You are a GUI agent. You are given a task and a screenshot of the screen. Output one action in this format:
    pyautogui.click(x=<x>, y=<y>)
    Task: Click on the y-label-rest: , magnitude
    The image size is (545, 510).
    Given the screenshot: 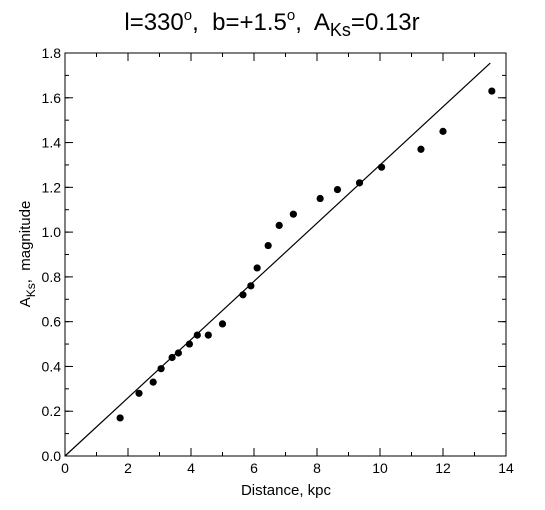 What is the action you would take?
    pyautogui.click(x=25, y=242)
    